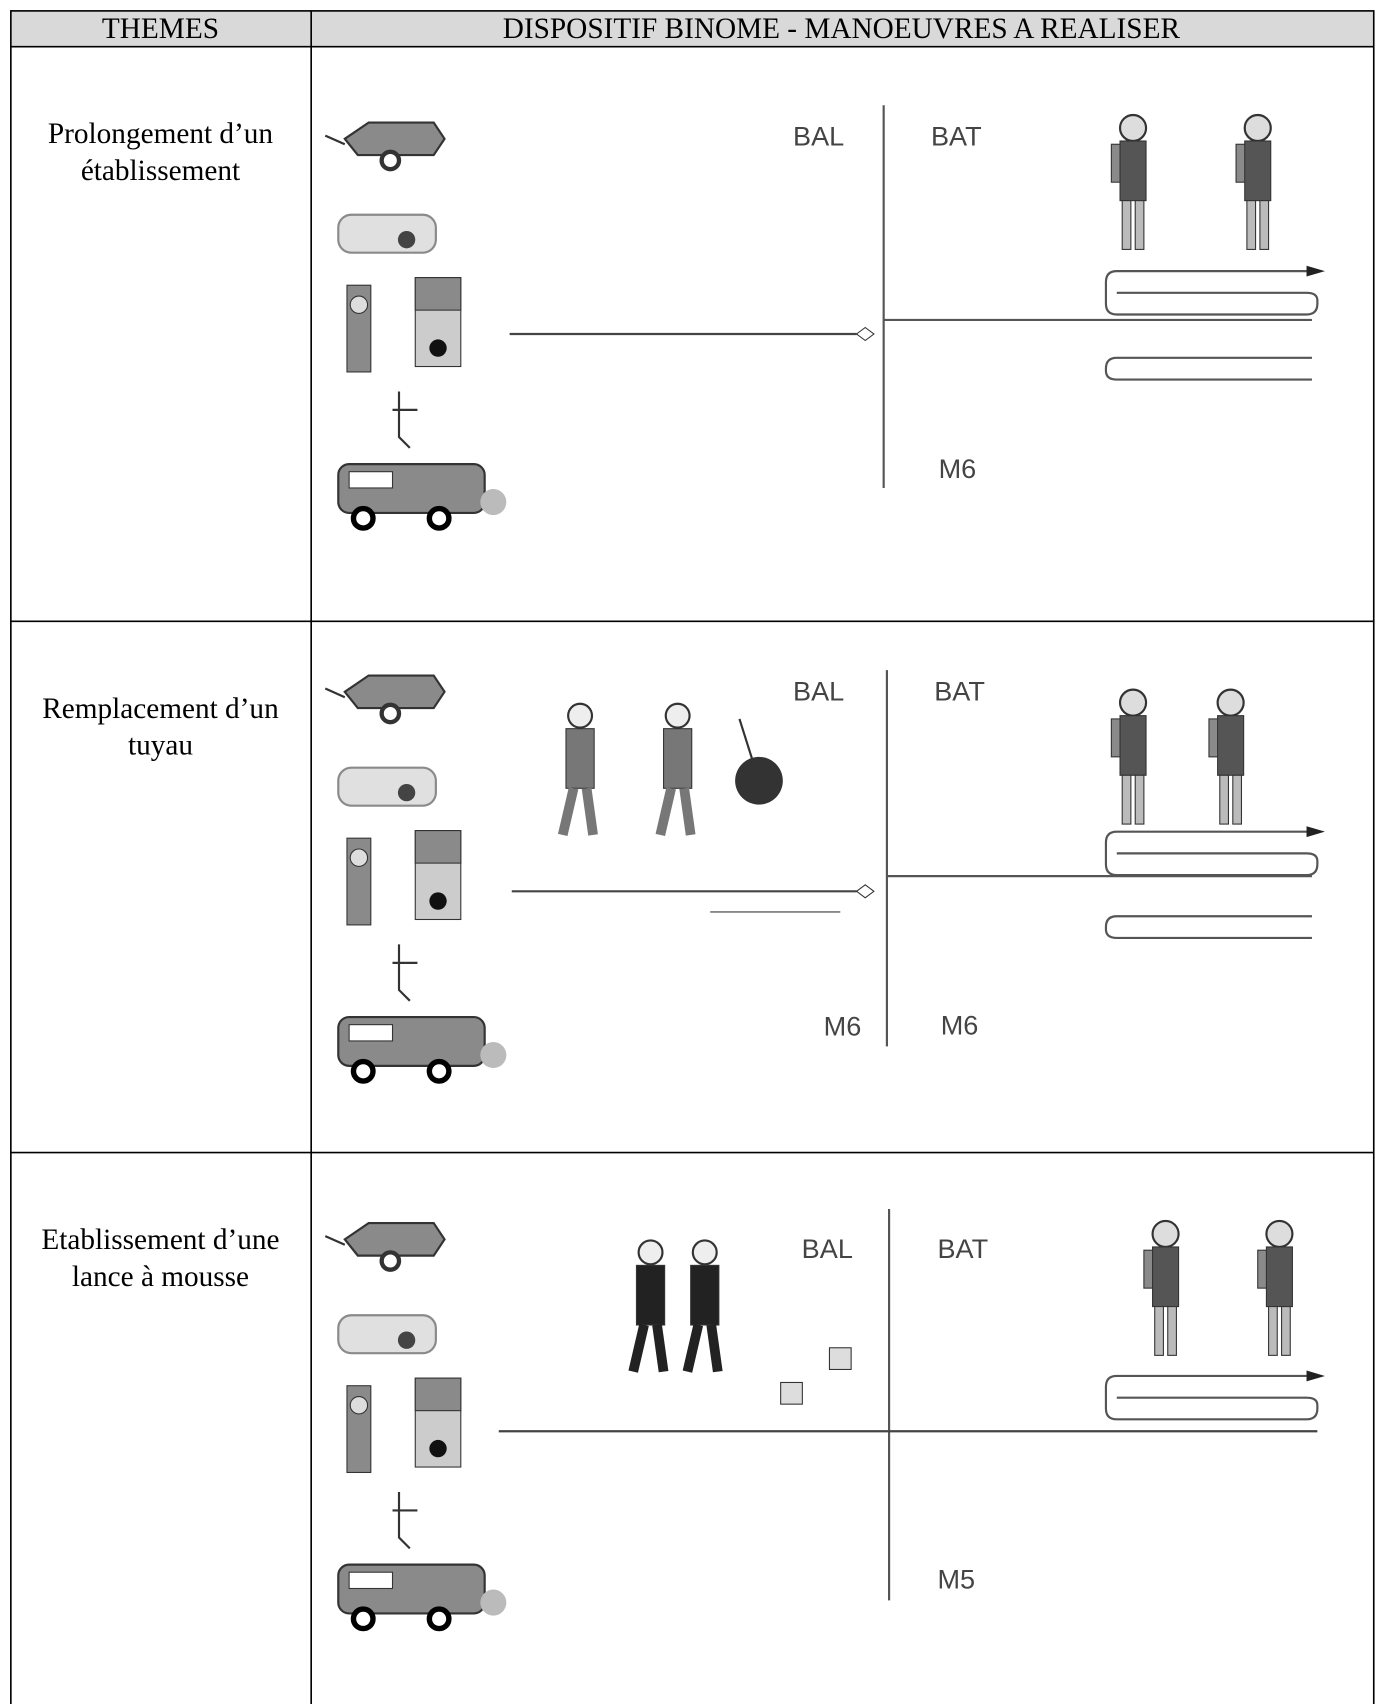 The image size is (1377, 1704). I want to click on theme-text: tuyau, so click(160, 746).